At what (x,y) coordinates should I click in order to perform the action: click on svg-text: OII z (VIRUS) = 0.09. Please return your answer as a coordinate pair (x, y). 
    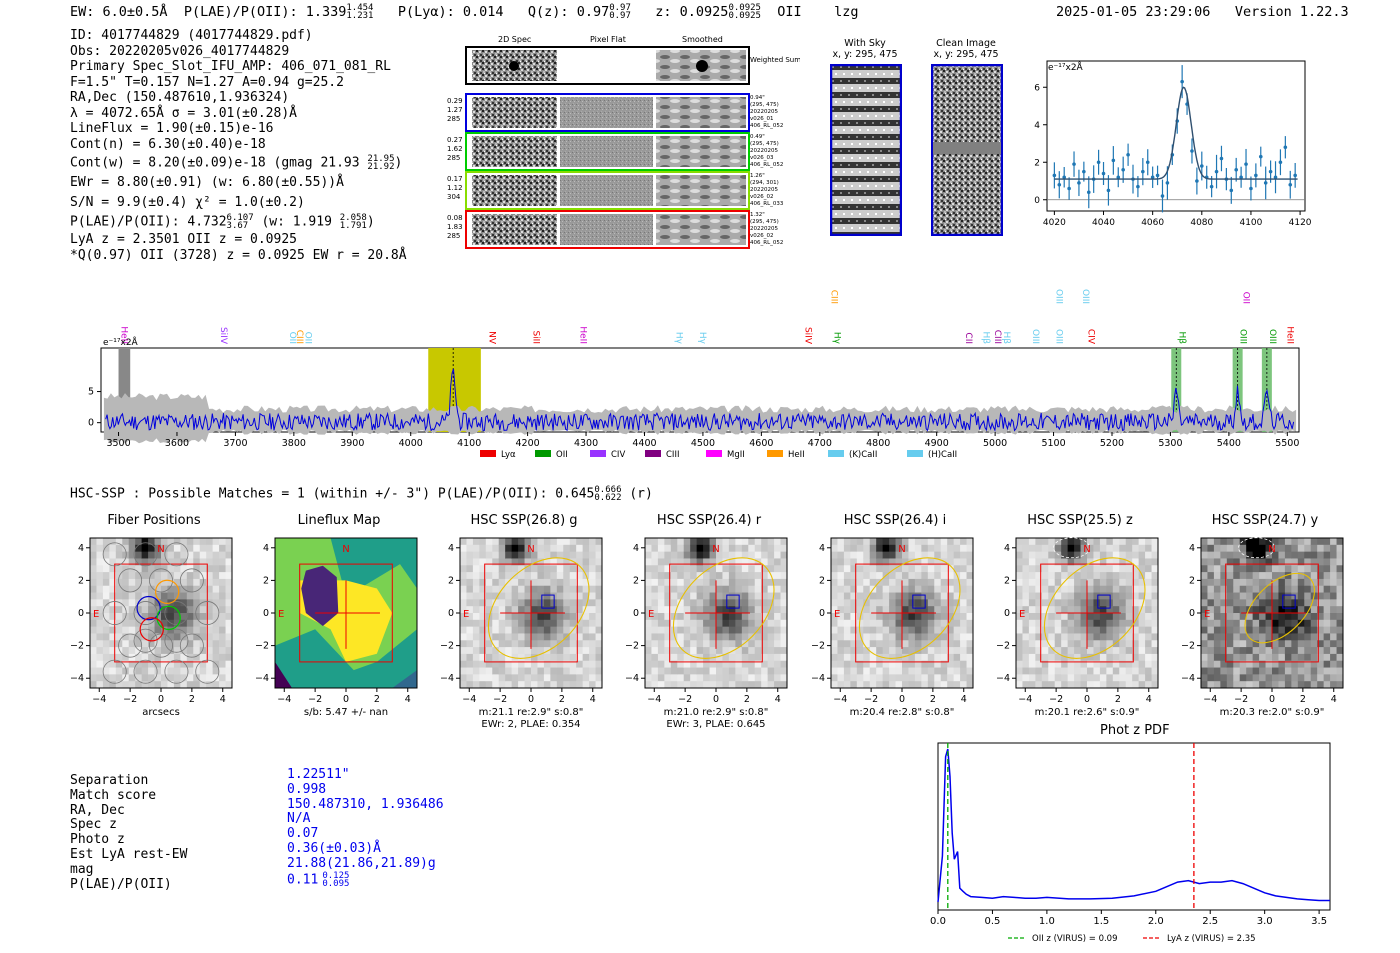
    Looking at the image, I should click on (1075, 939).